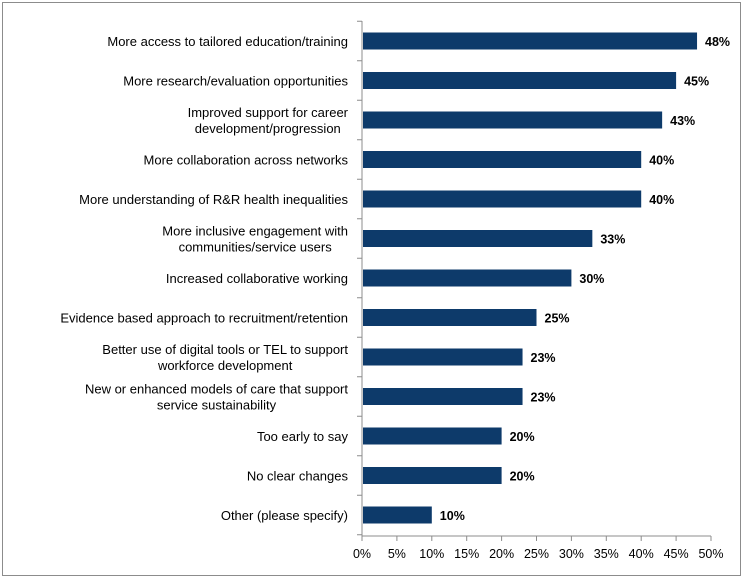 The height and width of the screenshot is (580, 745). What do you see at coordinates (303, 436) in the screenshot?
I see `category-label: Too early to say` at bounding box center [303, 436].